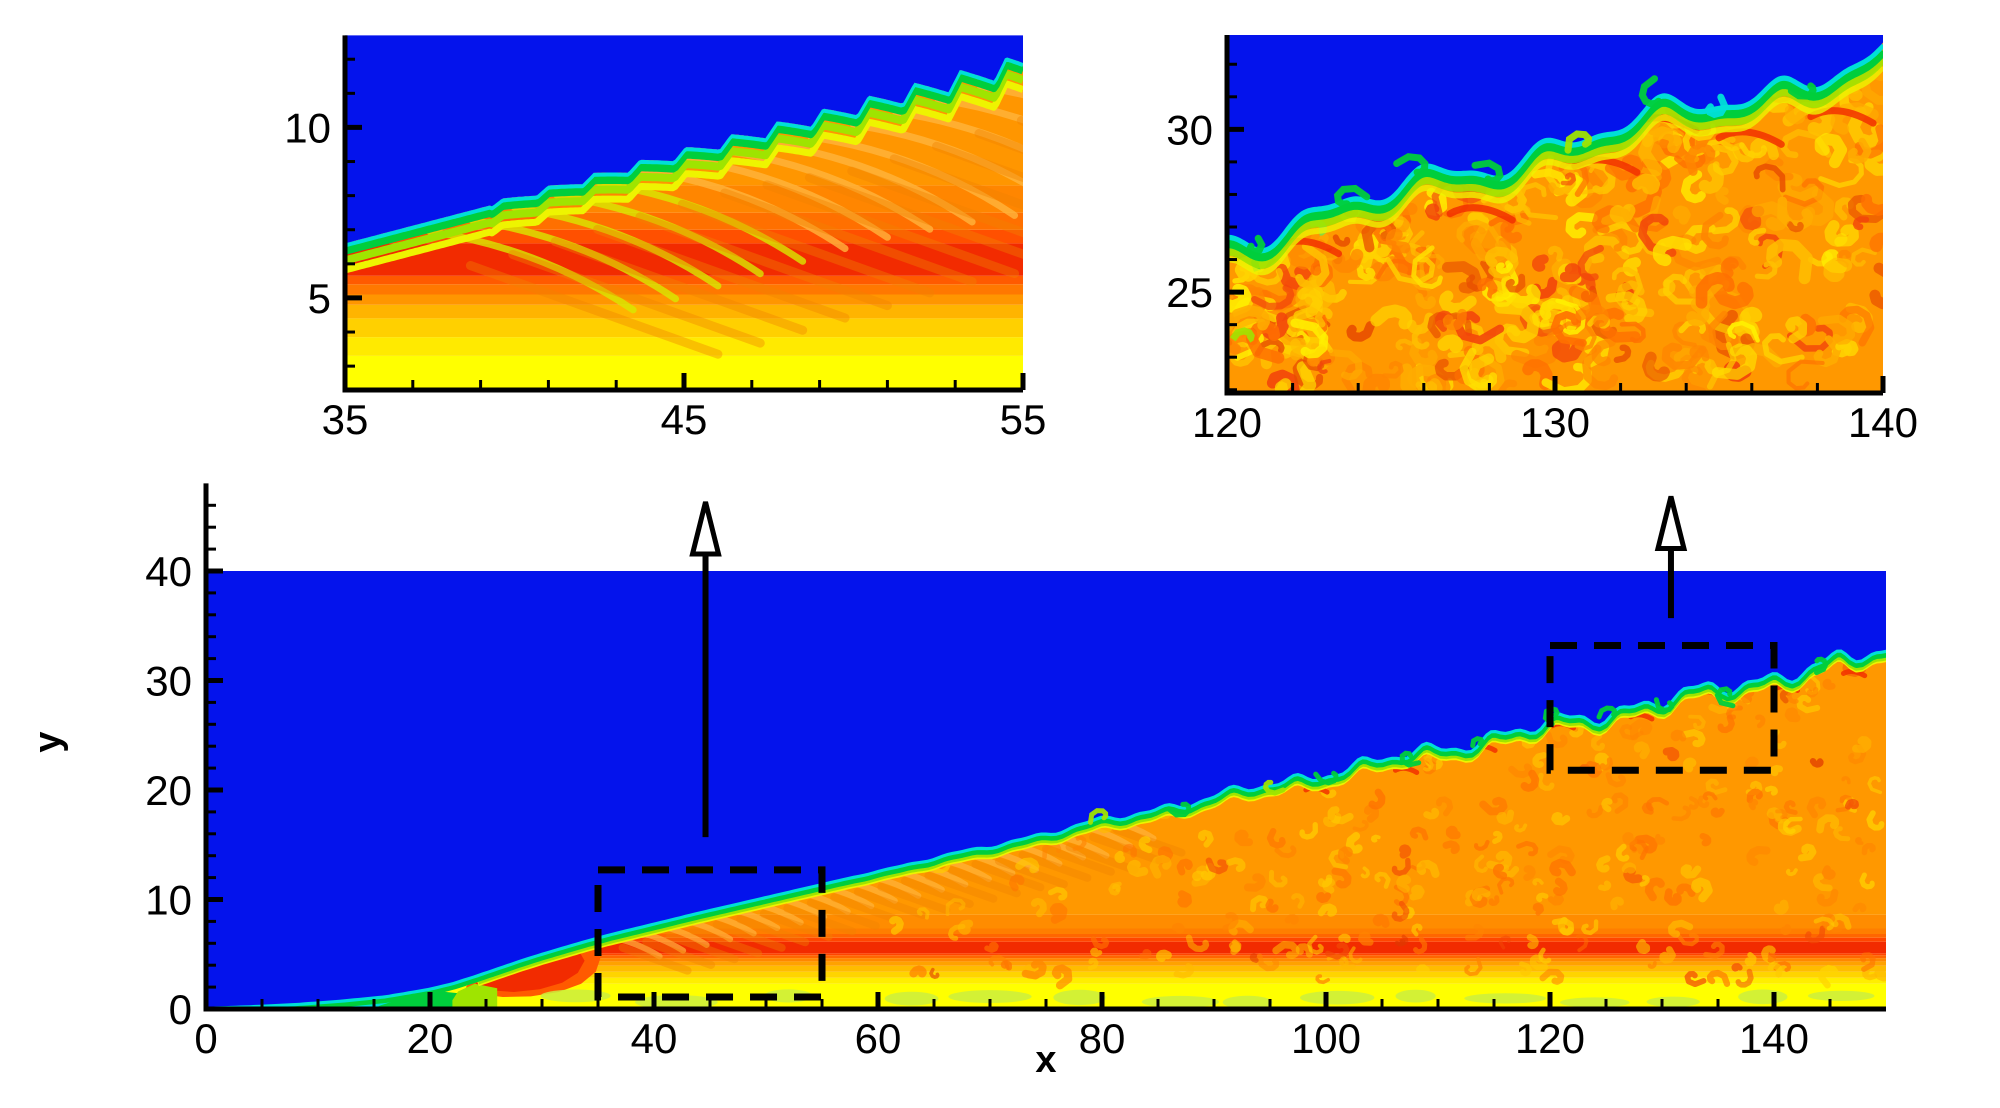 This screenshot has height=1108, width=2000. What do you see at coordinates (205, 1038) in the screenshot?
I see `x-tick-label: 0` at bounding box center [205, 1038].